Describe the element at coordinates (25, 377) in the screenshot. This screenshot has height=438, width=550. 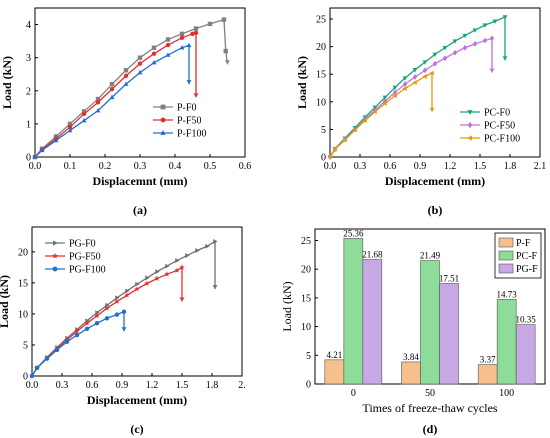
I see `y-tick-label: 0` at that location.